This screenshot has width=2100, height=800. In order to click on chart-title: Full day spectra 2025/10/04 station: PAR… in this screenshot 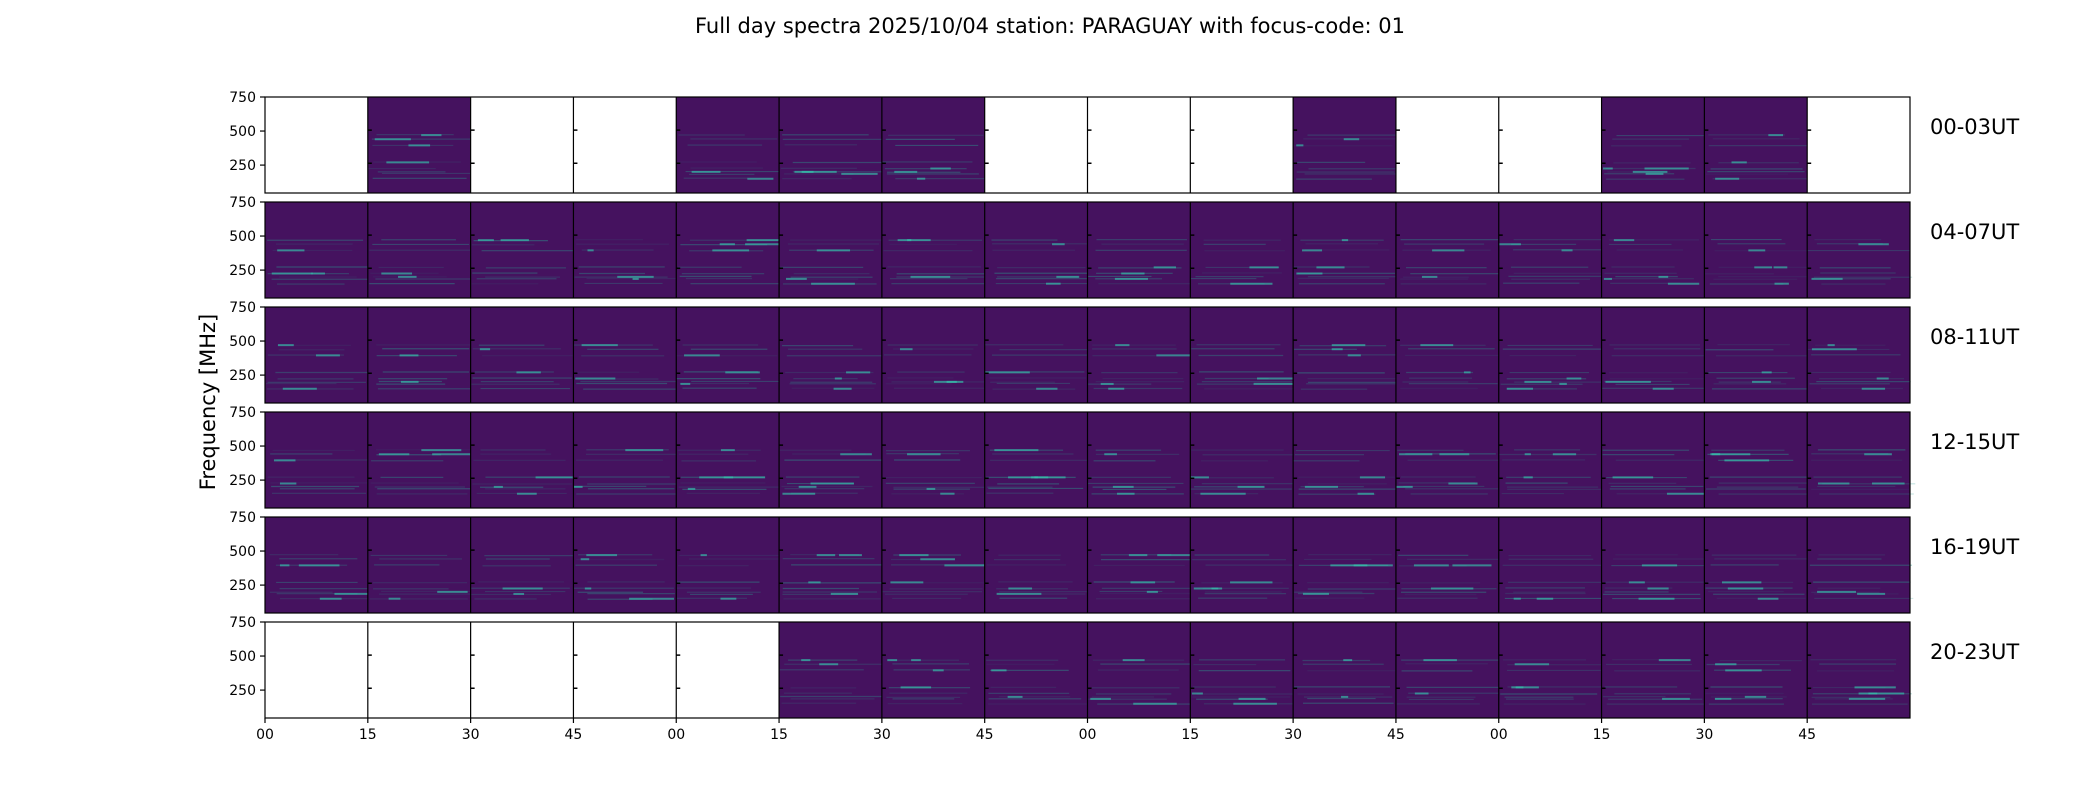, I will do `click(1050, 26)`.